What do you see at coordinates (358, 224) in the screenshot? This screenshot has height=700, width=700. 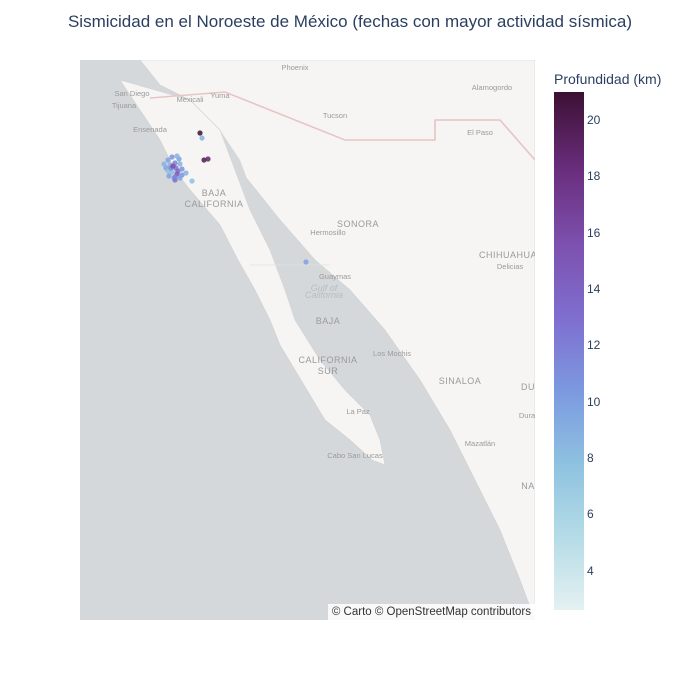 I see `label-sonora: SONORA` at bounding box center [358, 224].